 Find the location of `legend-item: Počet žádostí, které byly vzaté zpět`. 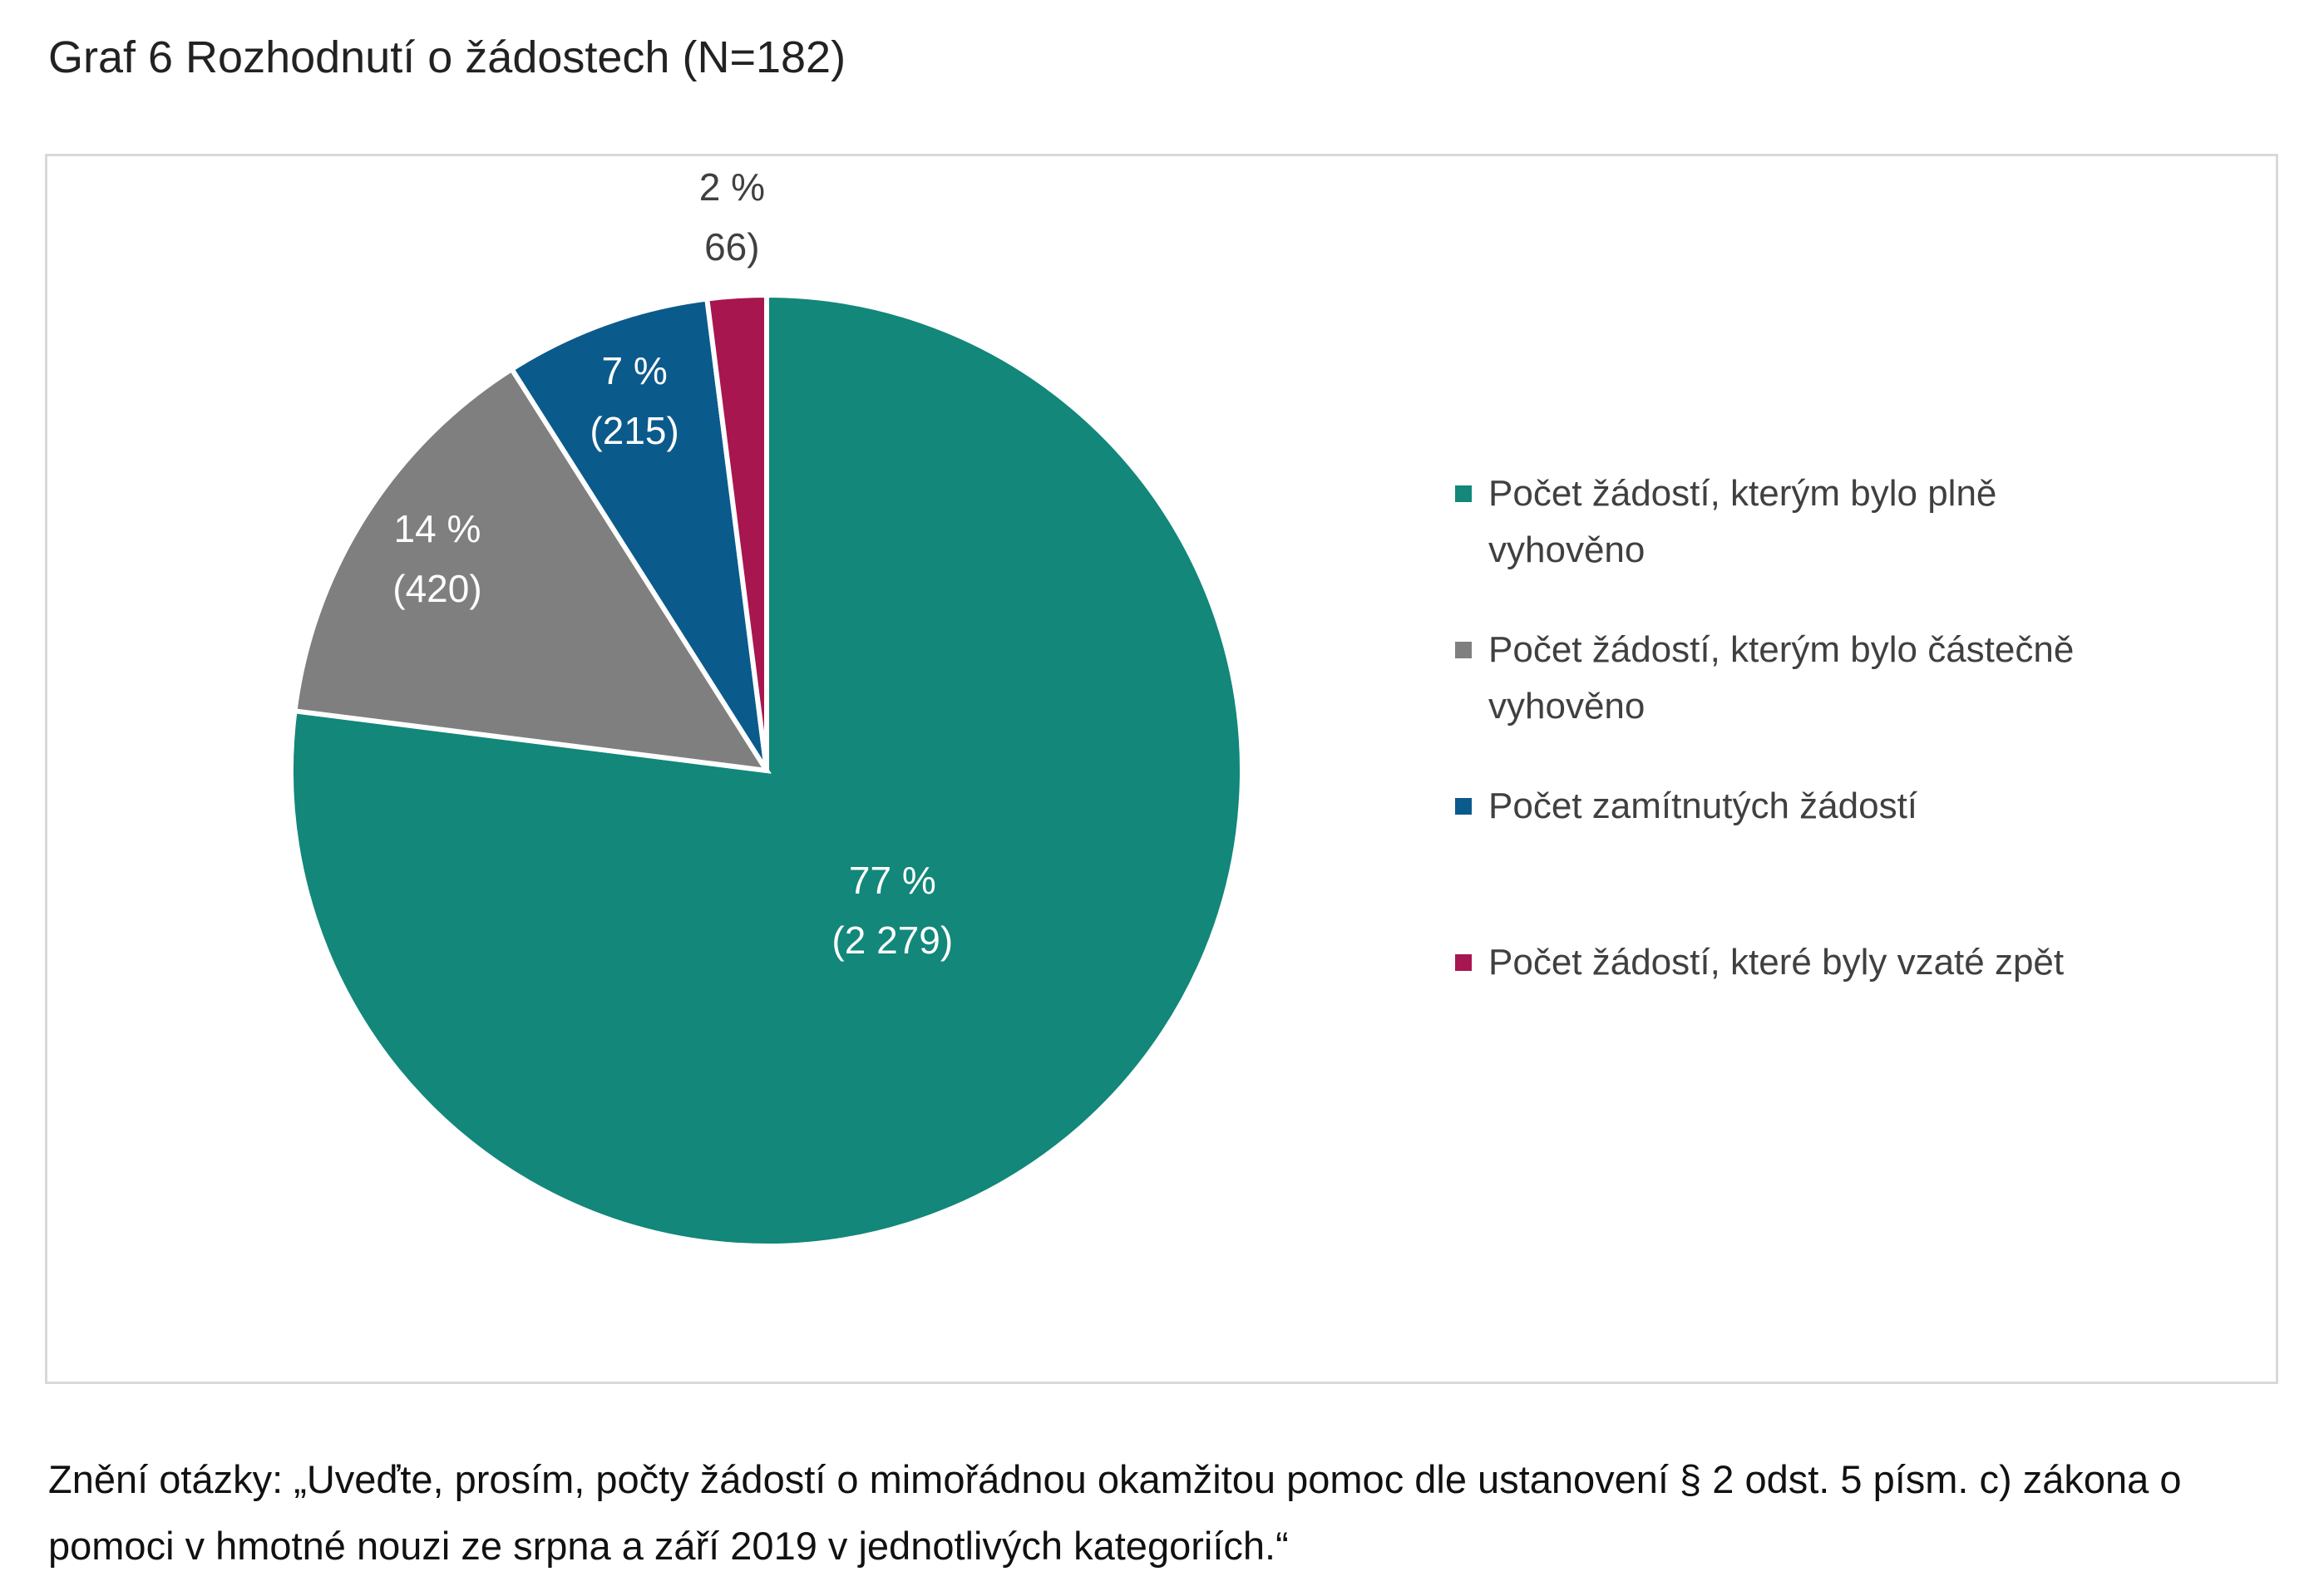

legend-item: Počet žádostí, které byly vzaté zpět is located at coordinates (1779, 962).